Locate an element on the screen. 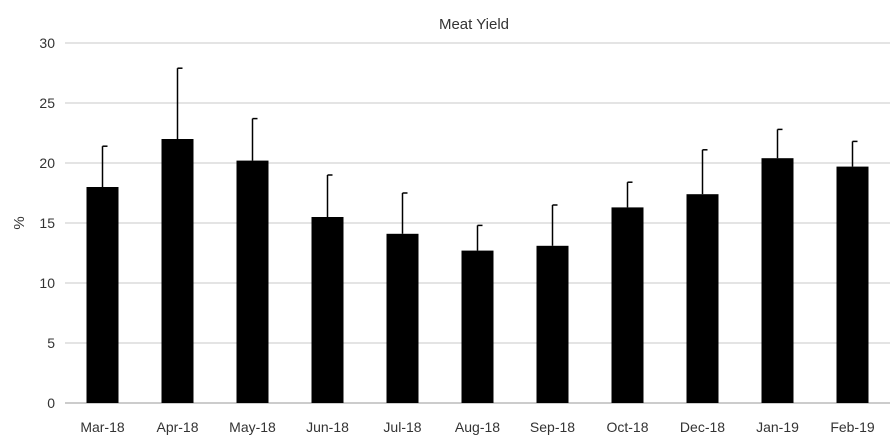  x-tick-label: Apr-18 is located at coordinates (177, 427).